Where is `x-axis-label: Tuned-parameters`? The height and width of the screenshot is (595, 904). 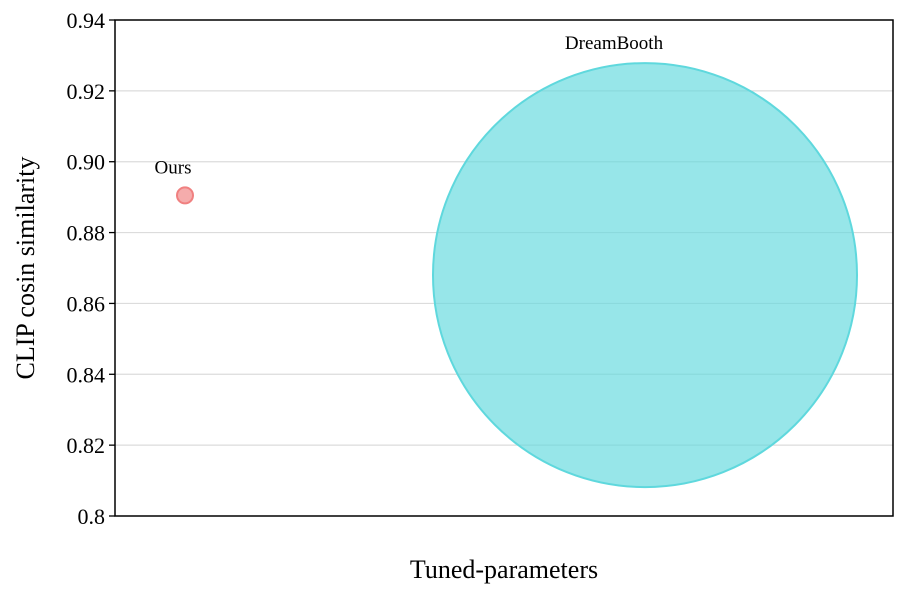
x-axis-label: Tuned-parameters is located at coordinates (504, 569).